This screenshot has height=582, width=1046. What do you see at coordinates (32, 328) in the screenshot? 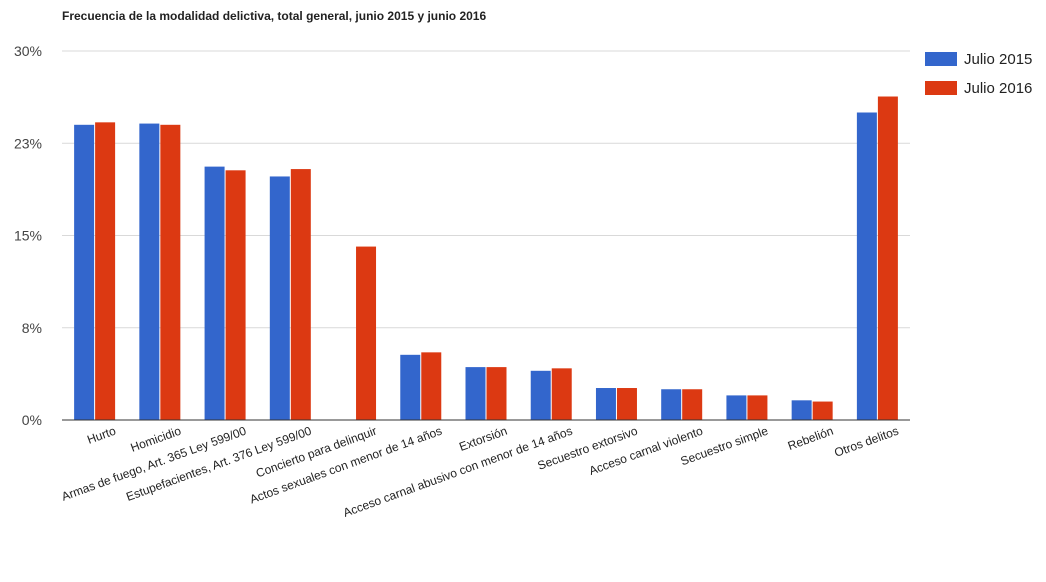
I see `y-tick-label: 8%` at bounding box center [32, 328].